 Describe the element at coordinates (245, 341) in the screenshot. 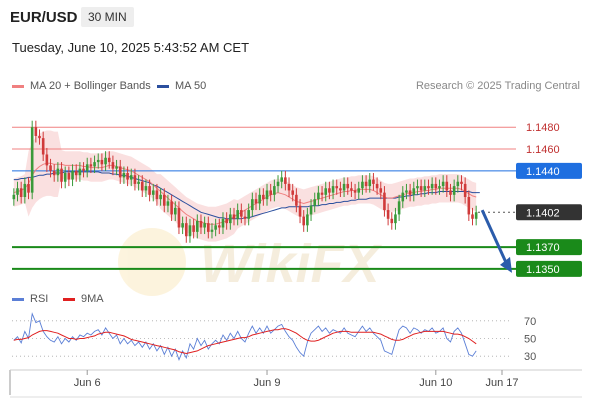

I see `rsi-ma9-line` at that location.